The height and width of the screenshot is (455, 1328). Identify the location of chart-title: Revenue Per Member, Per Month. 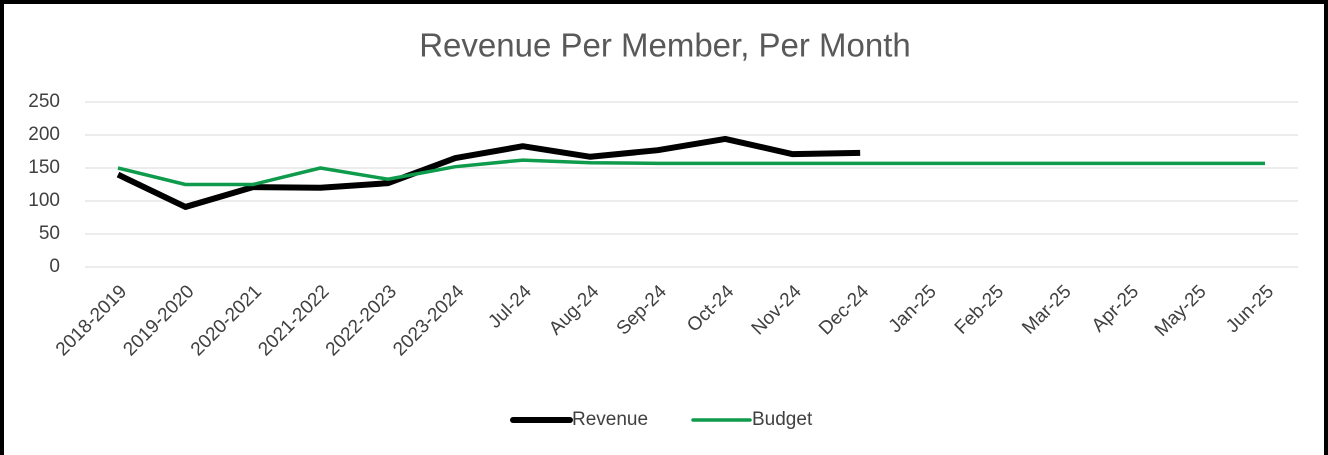
(665, 45).